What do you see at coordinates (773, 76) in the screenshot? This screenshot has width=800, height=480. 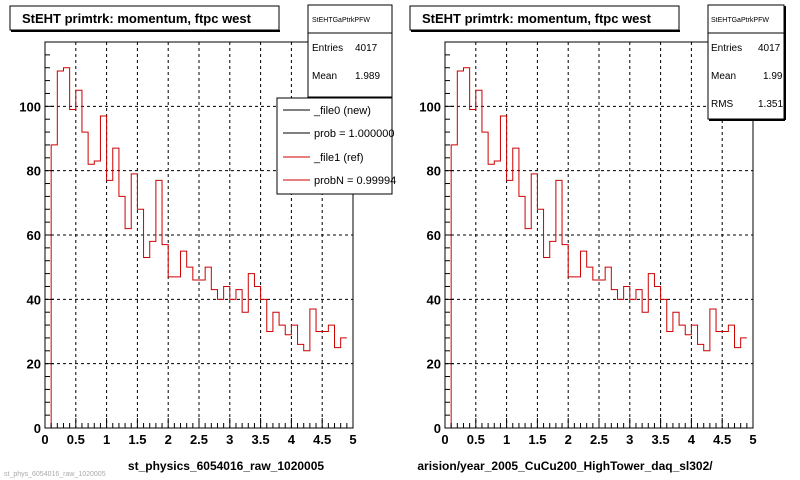 I see `stats-mean-value: 1.99` at bounding box center [773, 76].